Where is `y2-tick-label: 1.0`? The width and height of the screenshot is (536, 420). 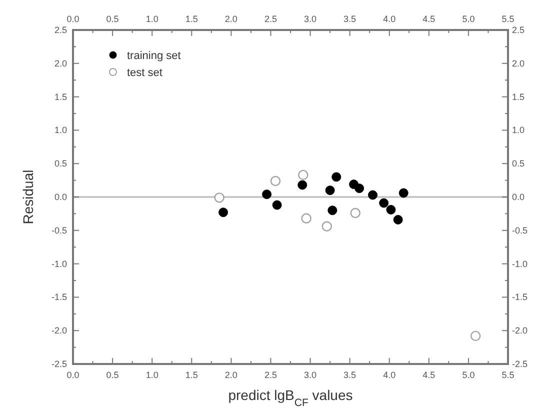 y2-tick-label: 1.0 is located at coordinates (518, 130).